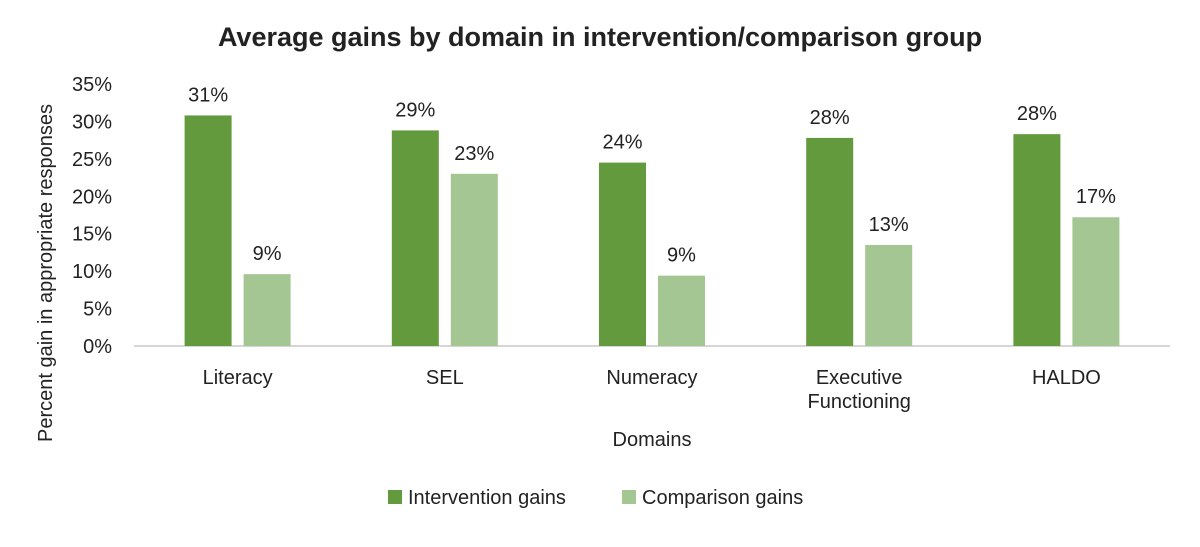  Describe the element at coordinates (92, 216) in the screenshot. I see `y-axis: 0% 5% 10% 15% 20% 25% 30% 35%` at that location.